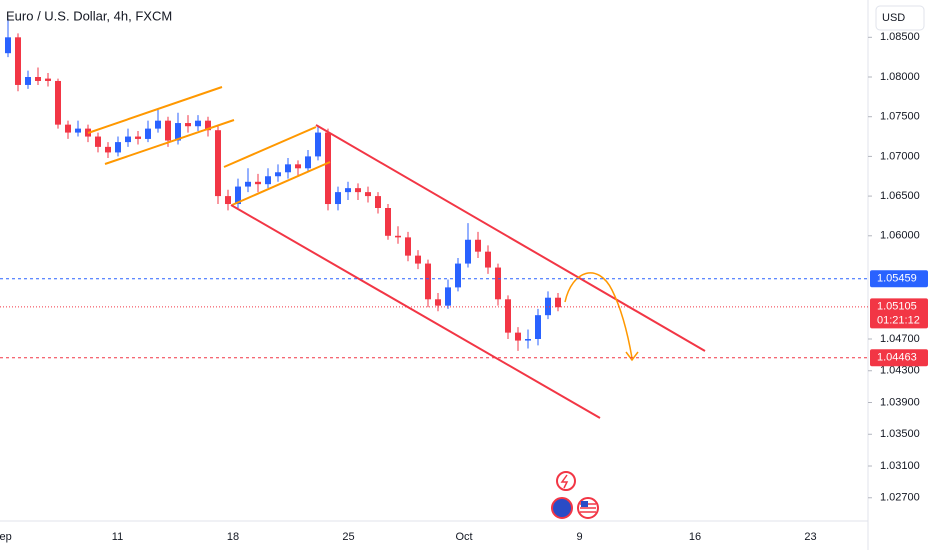 The height and width of the screenshot is (550, 932). I want to click on y-tick-label: 1.08500, so click(900, 37).